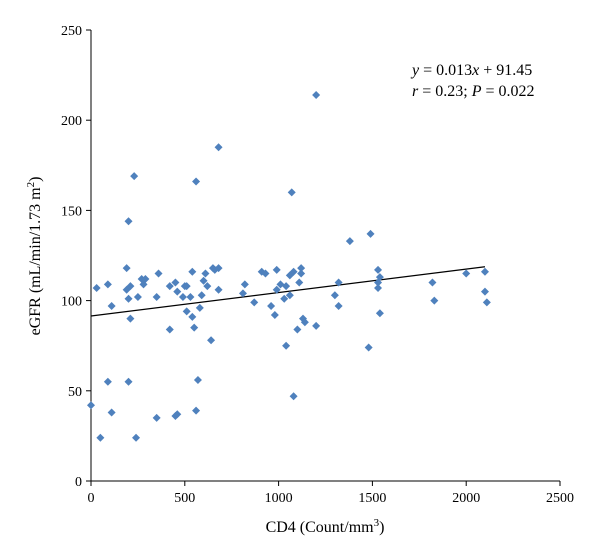 Image resolution: width=600 pixels, height=559 pixels. I want to click on eq-slope: = 0.013, so click(445, 70).